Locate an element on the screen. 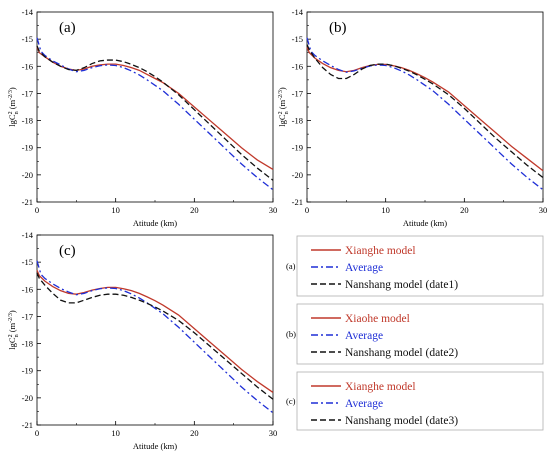  panel-label: (c) is located at coordinates (67, 251).